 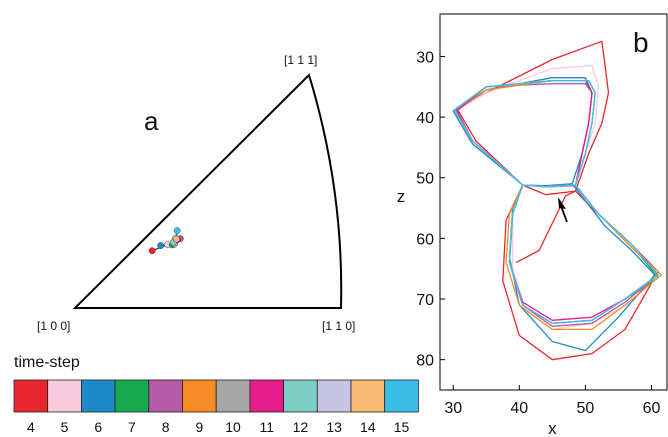 What do you see at coordinates (301, 427) in the screenshot?
I see `legend-label-12: 12` at bounding box center [301, 427].